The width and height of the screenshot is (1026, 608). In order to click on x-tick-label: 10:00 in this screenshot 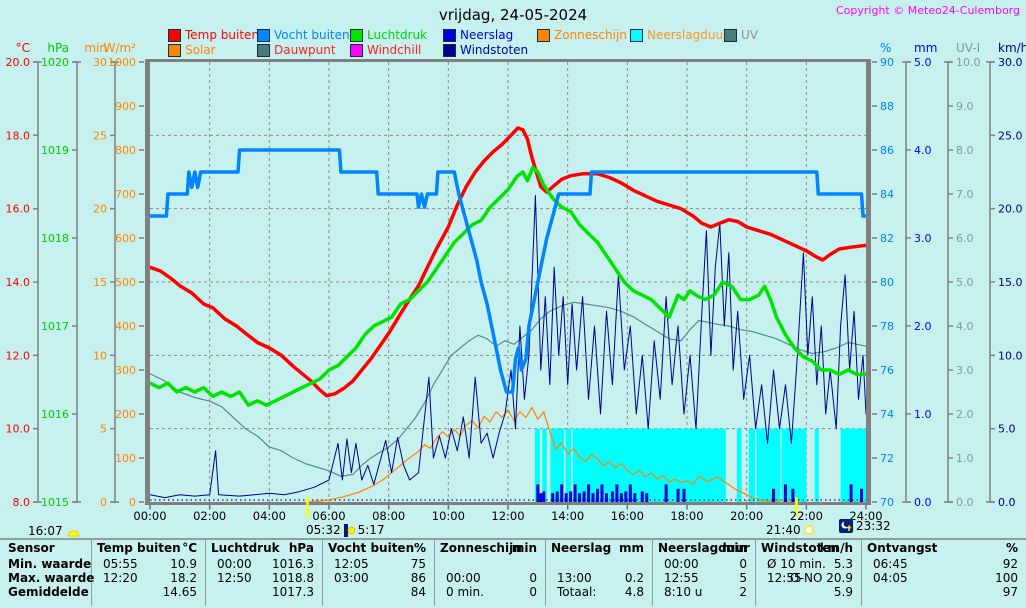, I will do `click(448, 516)`.